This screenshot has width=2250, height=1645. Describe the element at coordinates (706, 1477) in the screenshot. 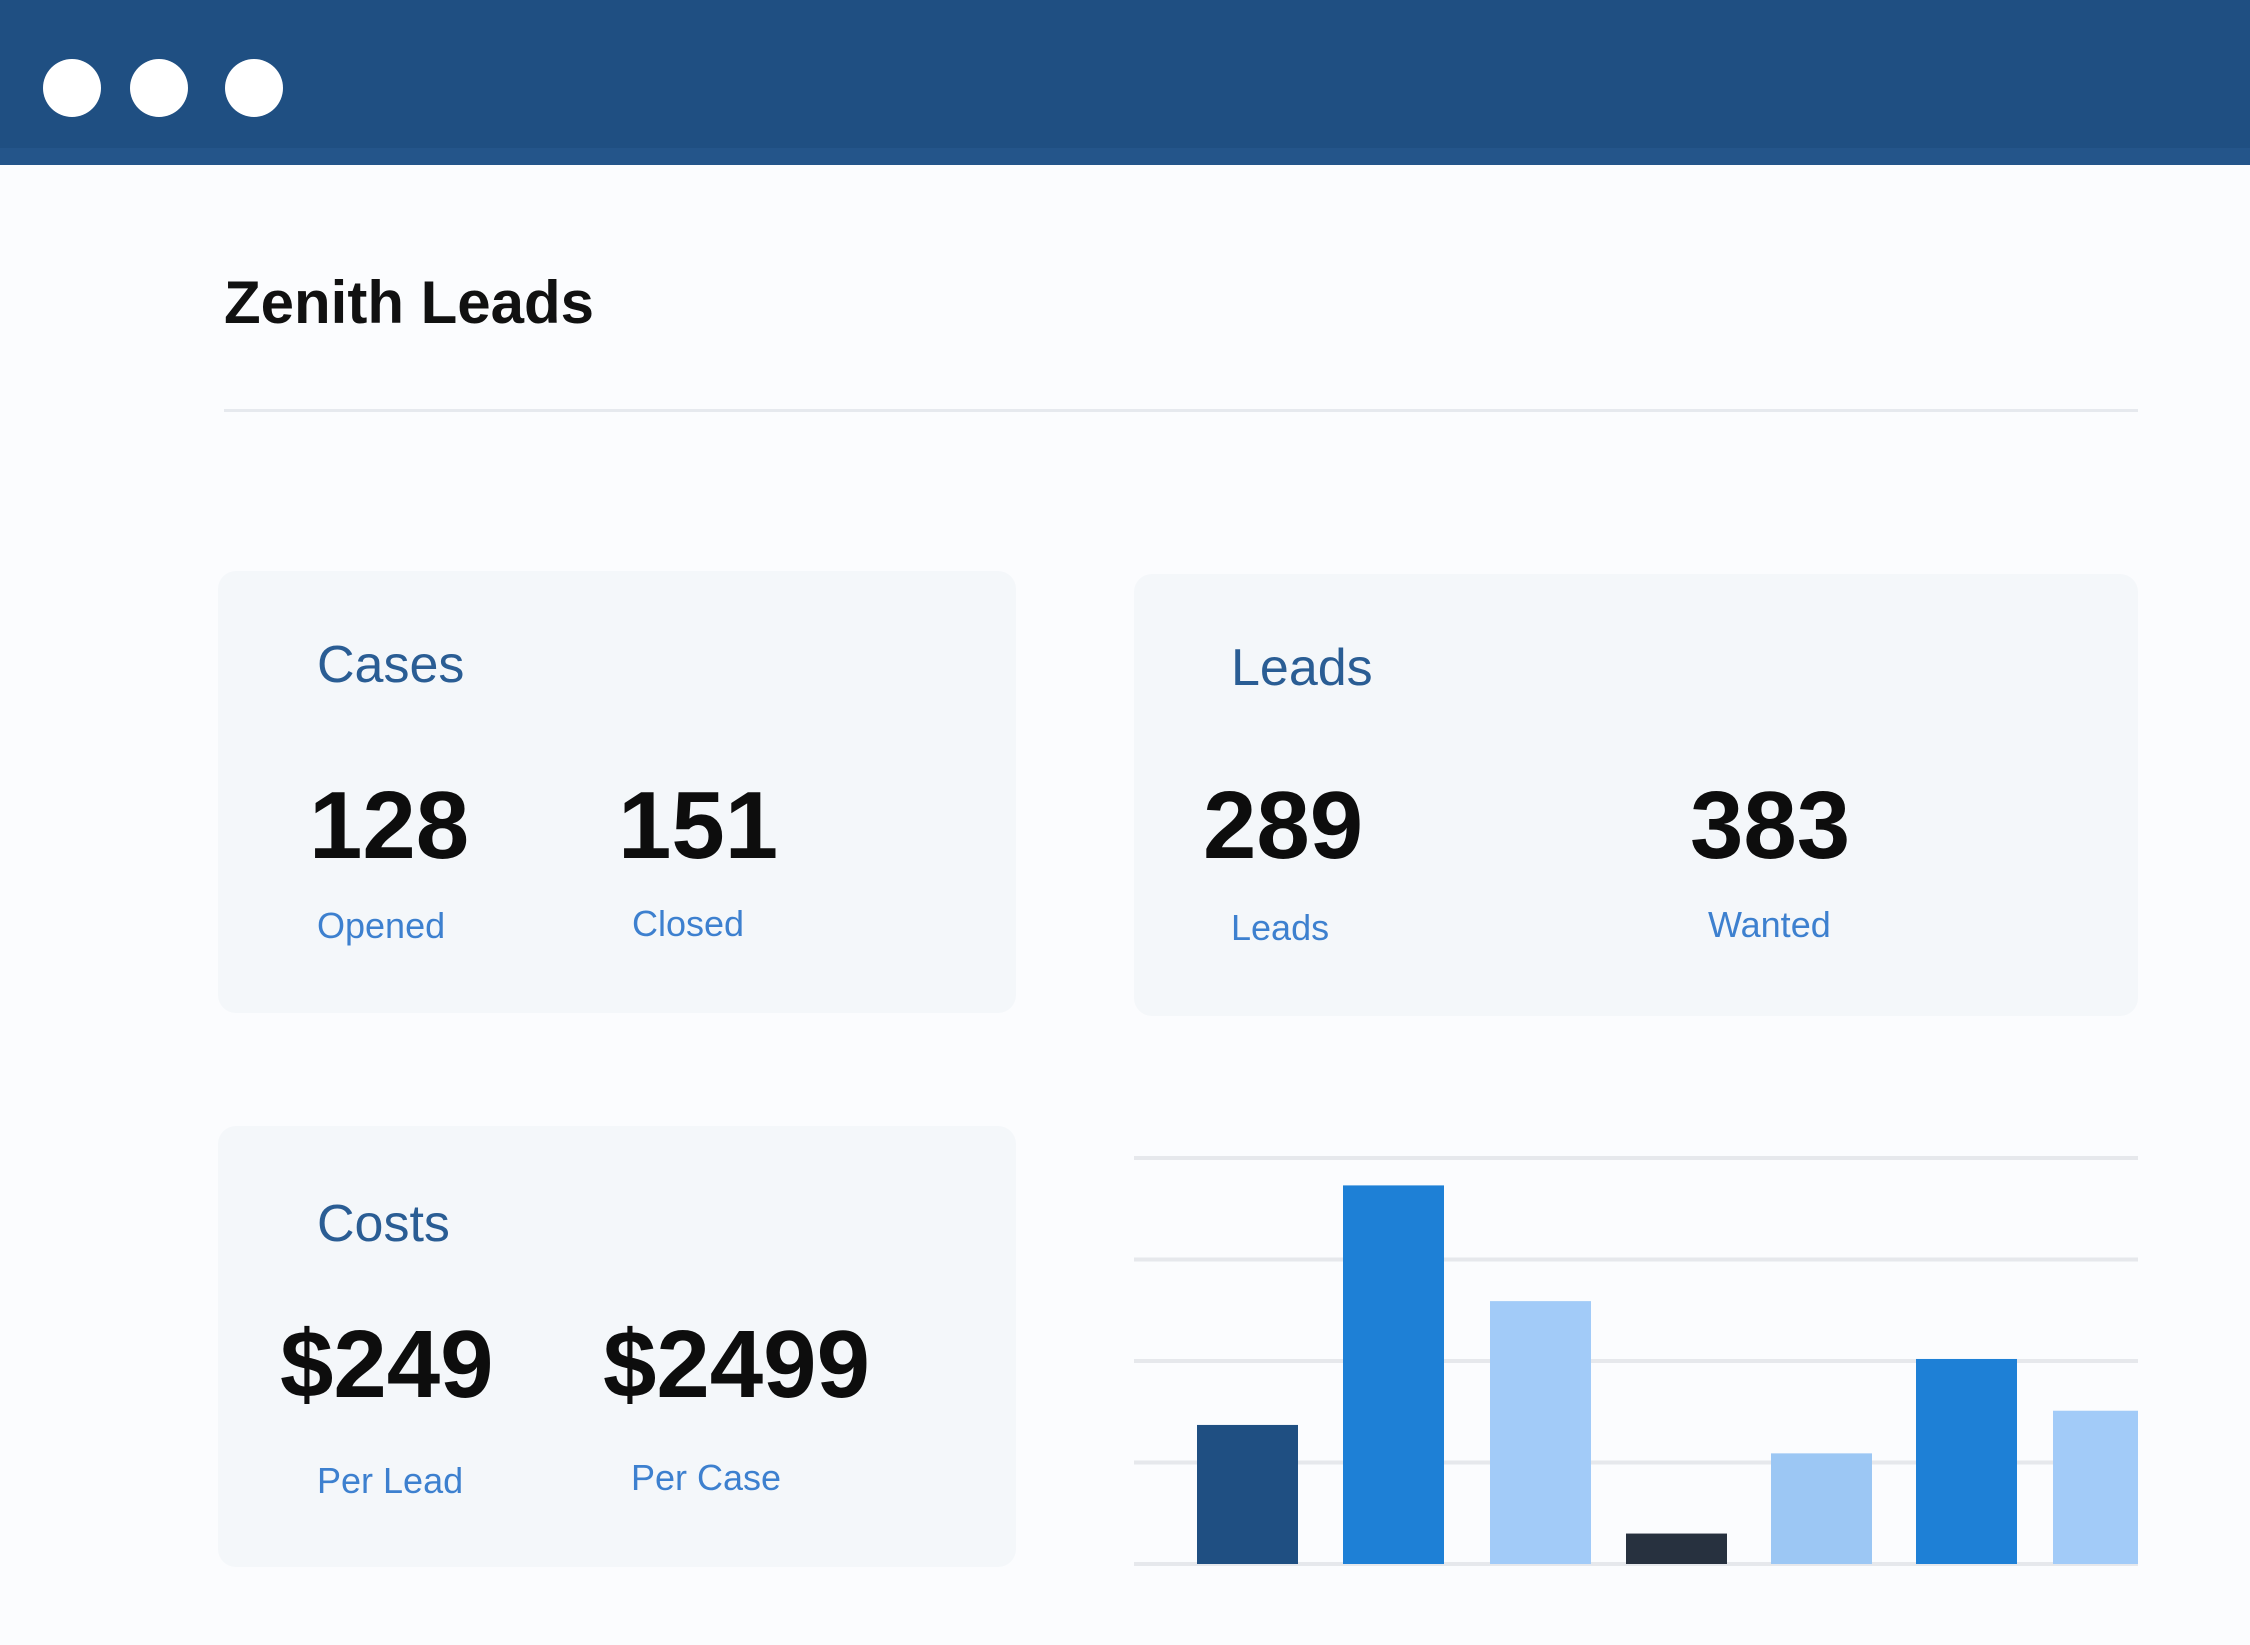

I see `stat-label: Per Case` at that location.